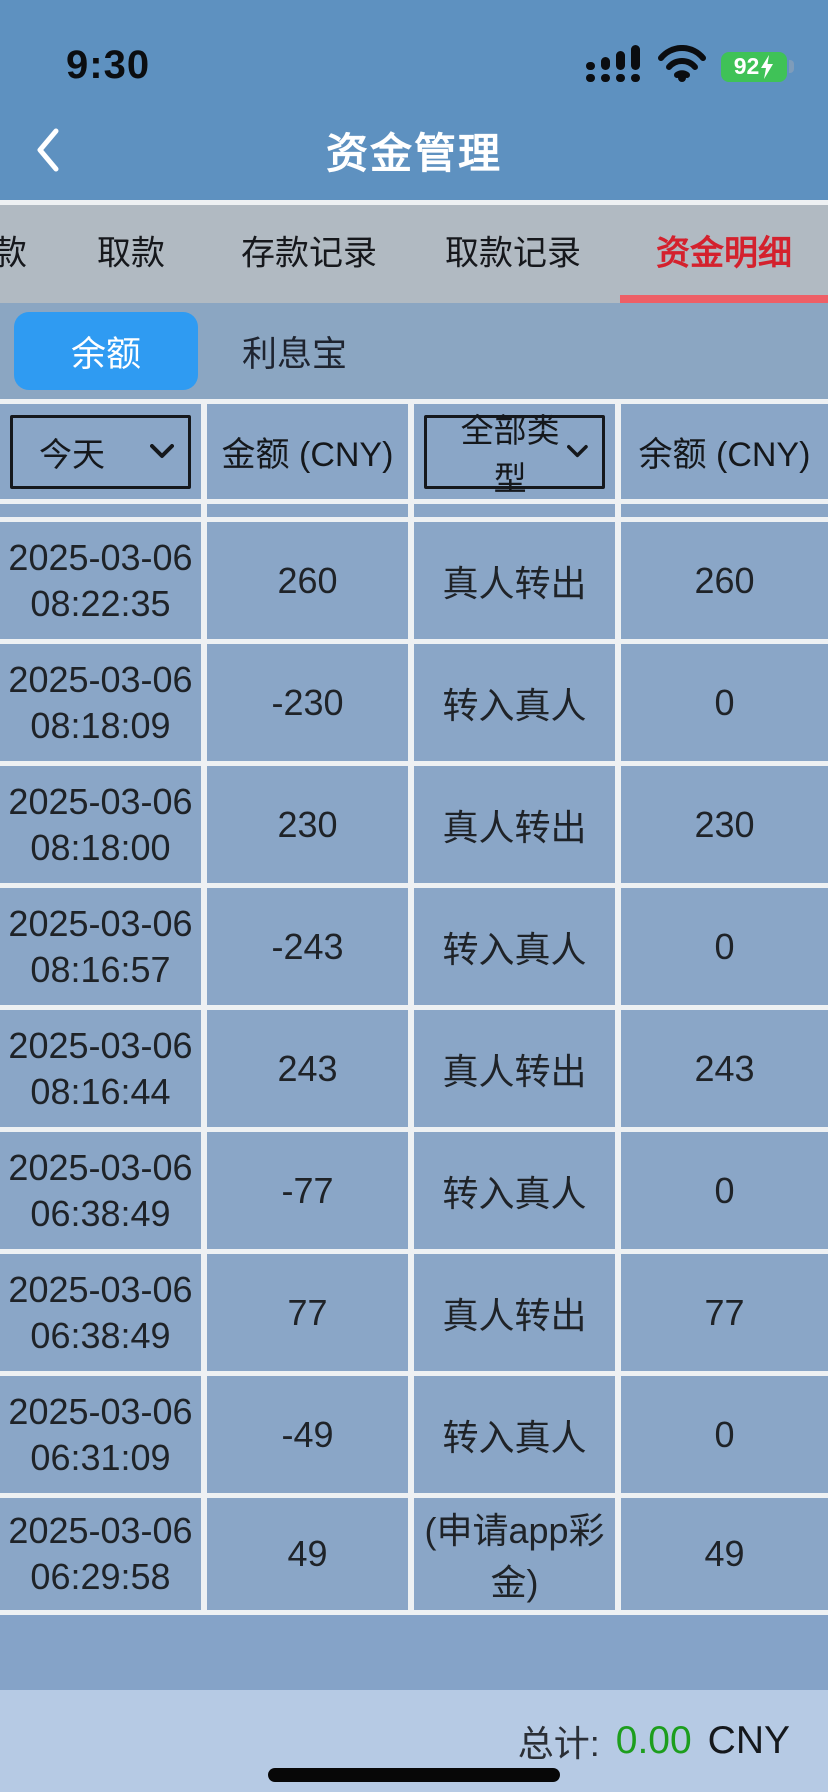 The width and height of the screenshot is (828, 1792). I want to click on table-row: 2025-03-06 06:38:49 -77 转入真人 0, so click(414, 1188).